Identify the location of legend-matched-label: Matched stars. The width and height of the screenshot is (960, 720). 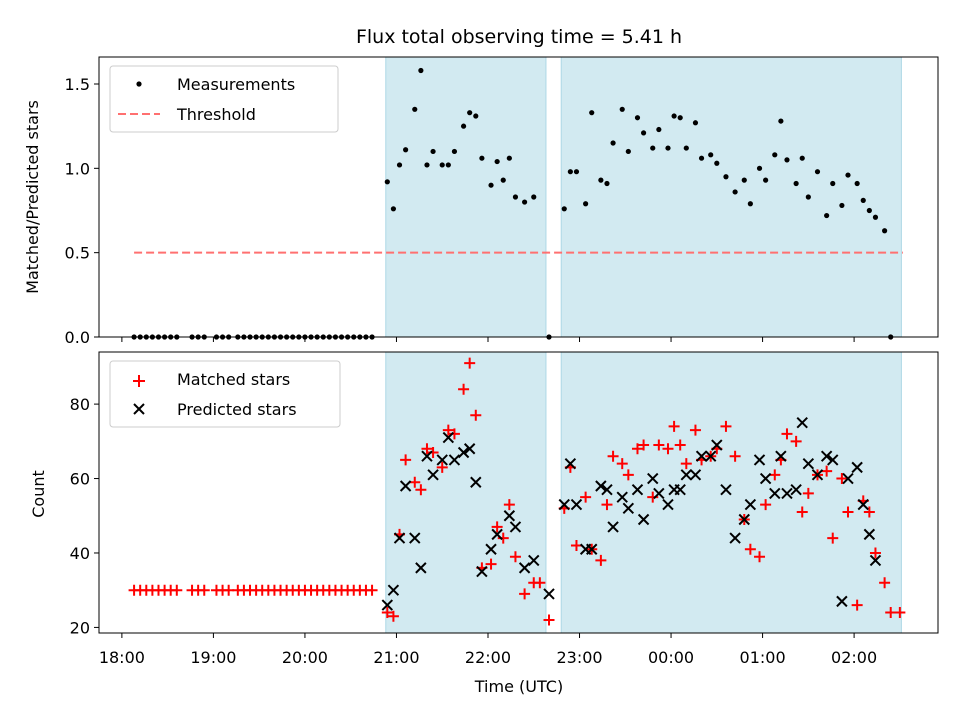
(233, 379).